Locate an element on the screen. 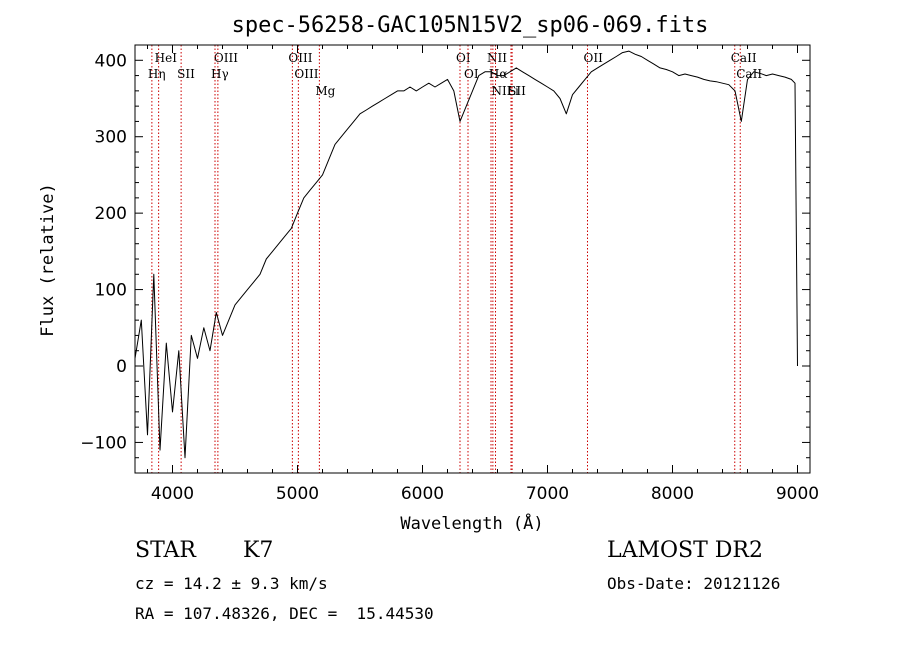 The height and width of the screenshot is (649, 900). spectral-line-label: Hη is located at coordinates (157, 74).